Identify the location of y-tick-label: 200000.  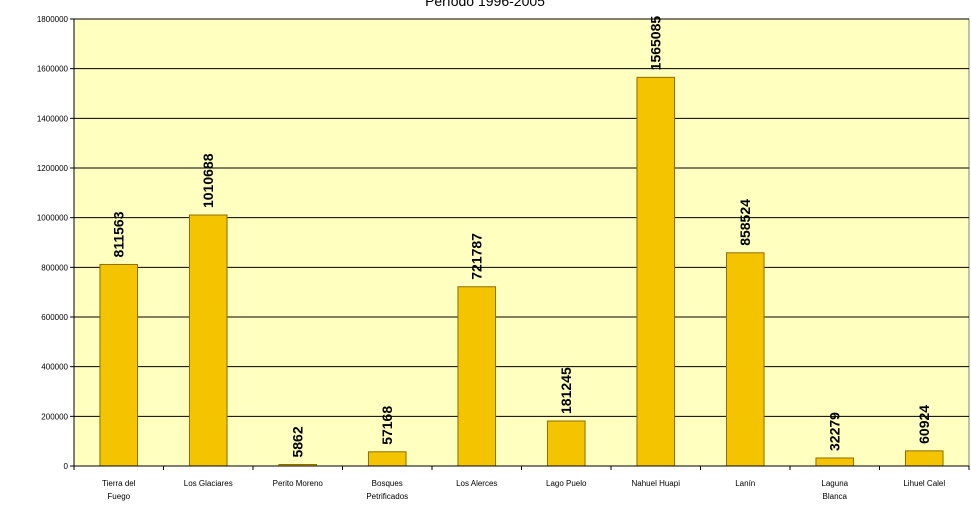
(54, 416).